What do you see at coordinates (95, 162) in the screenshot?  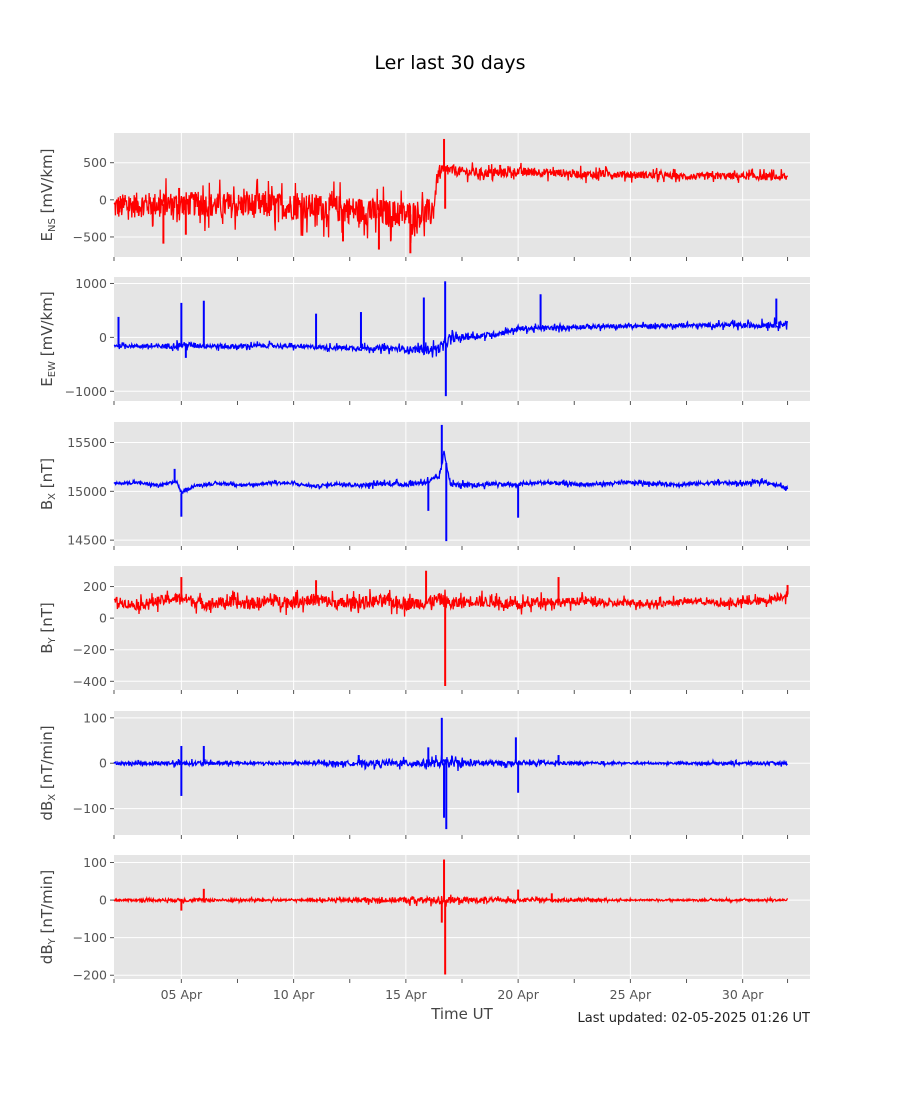 I see `y-tick-label: 500` at bounding box center [95, 162].